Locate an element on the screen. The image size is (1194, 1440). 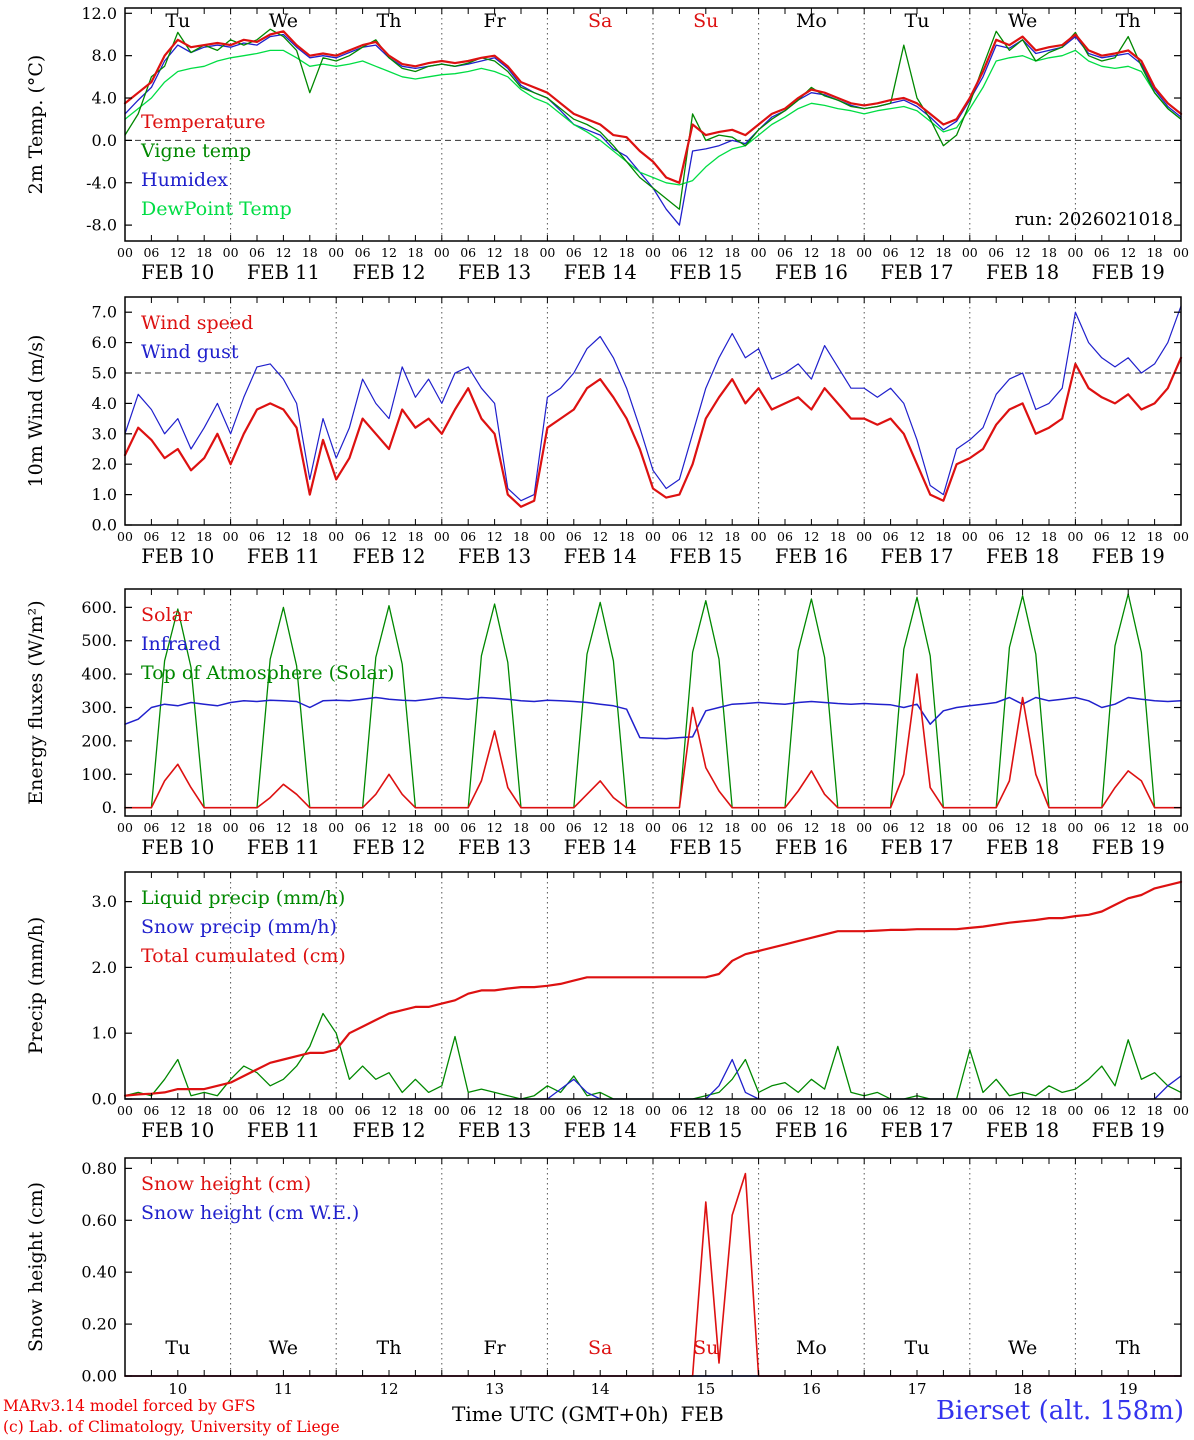
run-label: run: 2026021018 is located at coordinates (1094, 219).